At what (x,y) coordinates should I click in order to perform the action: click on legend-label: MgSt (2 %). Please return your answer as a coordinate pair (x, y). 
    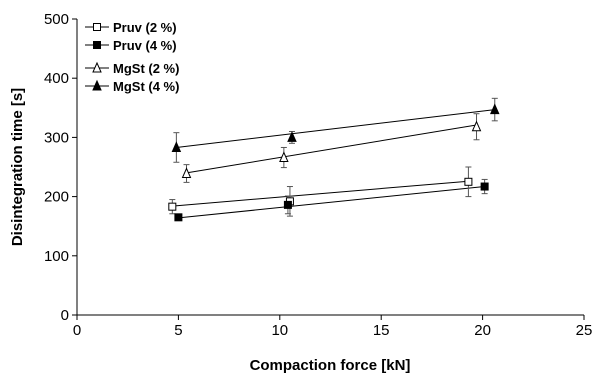
    Looking at the image, I should click on (146, 68).